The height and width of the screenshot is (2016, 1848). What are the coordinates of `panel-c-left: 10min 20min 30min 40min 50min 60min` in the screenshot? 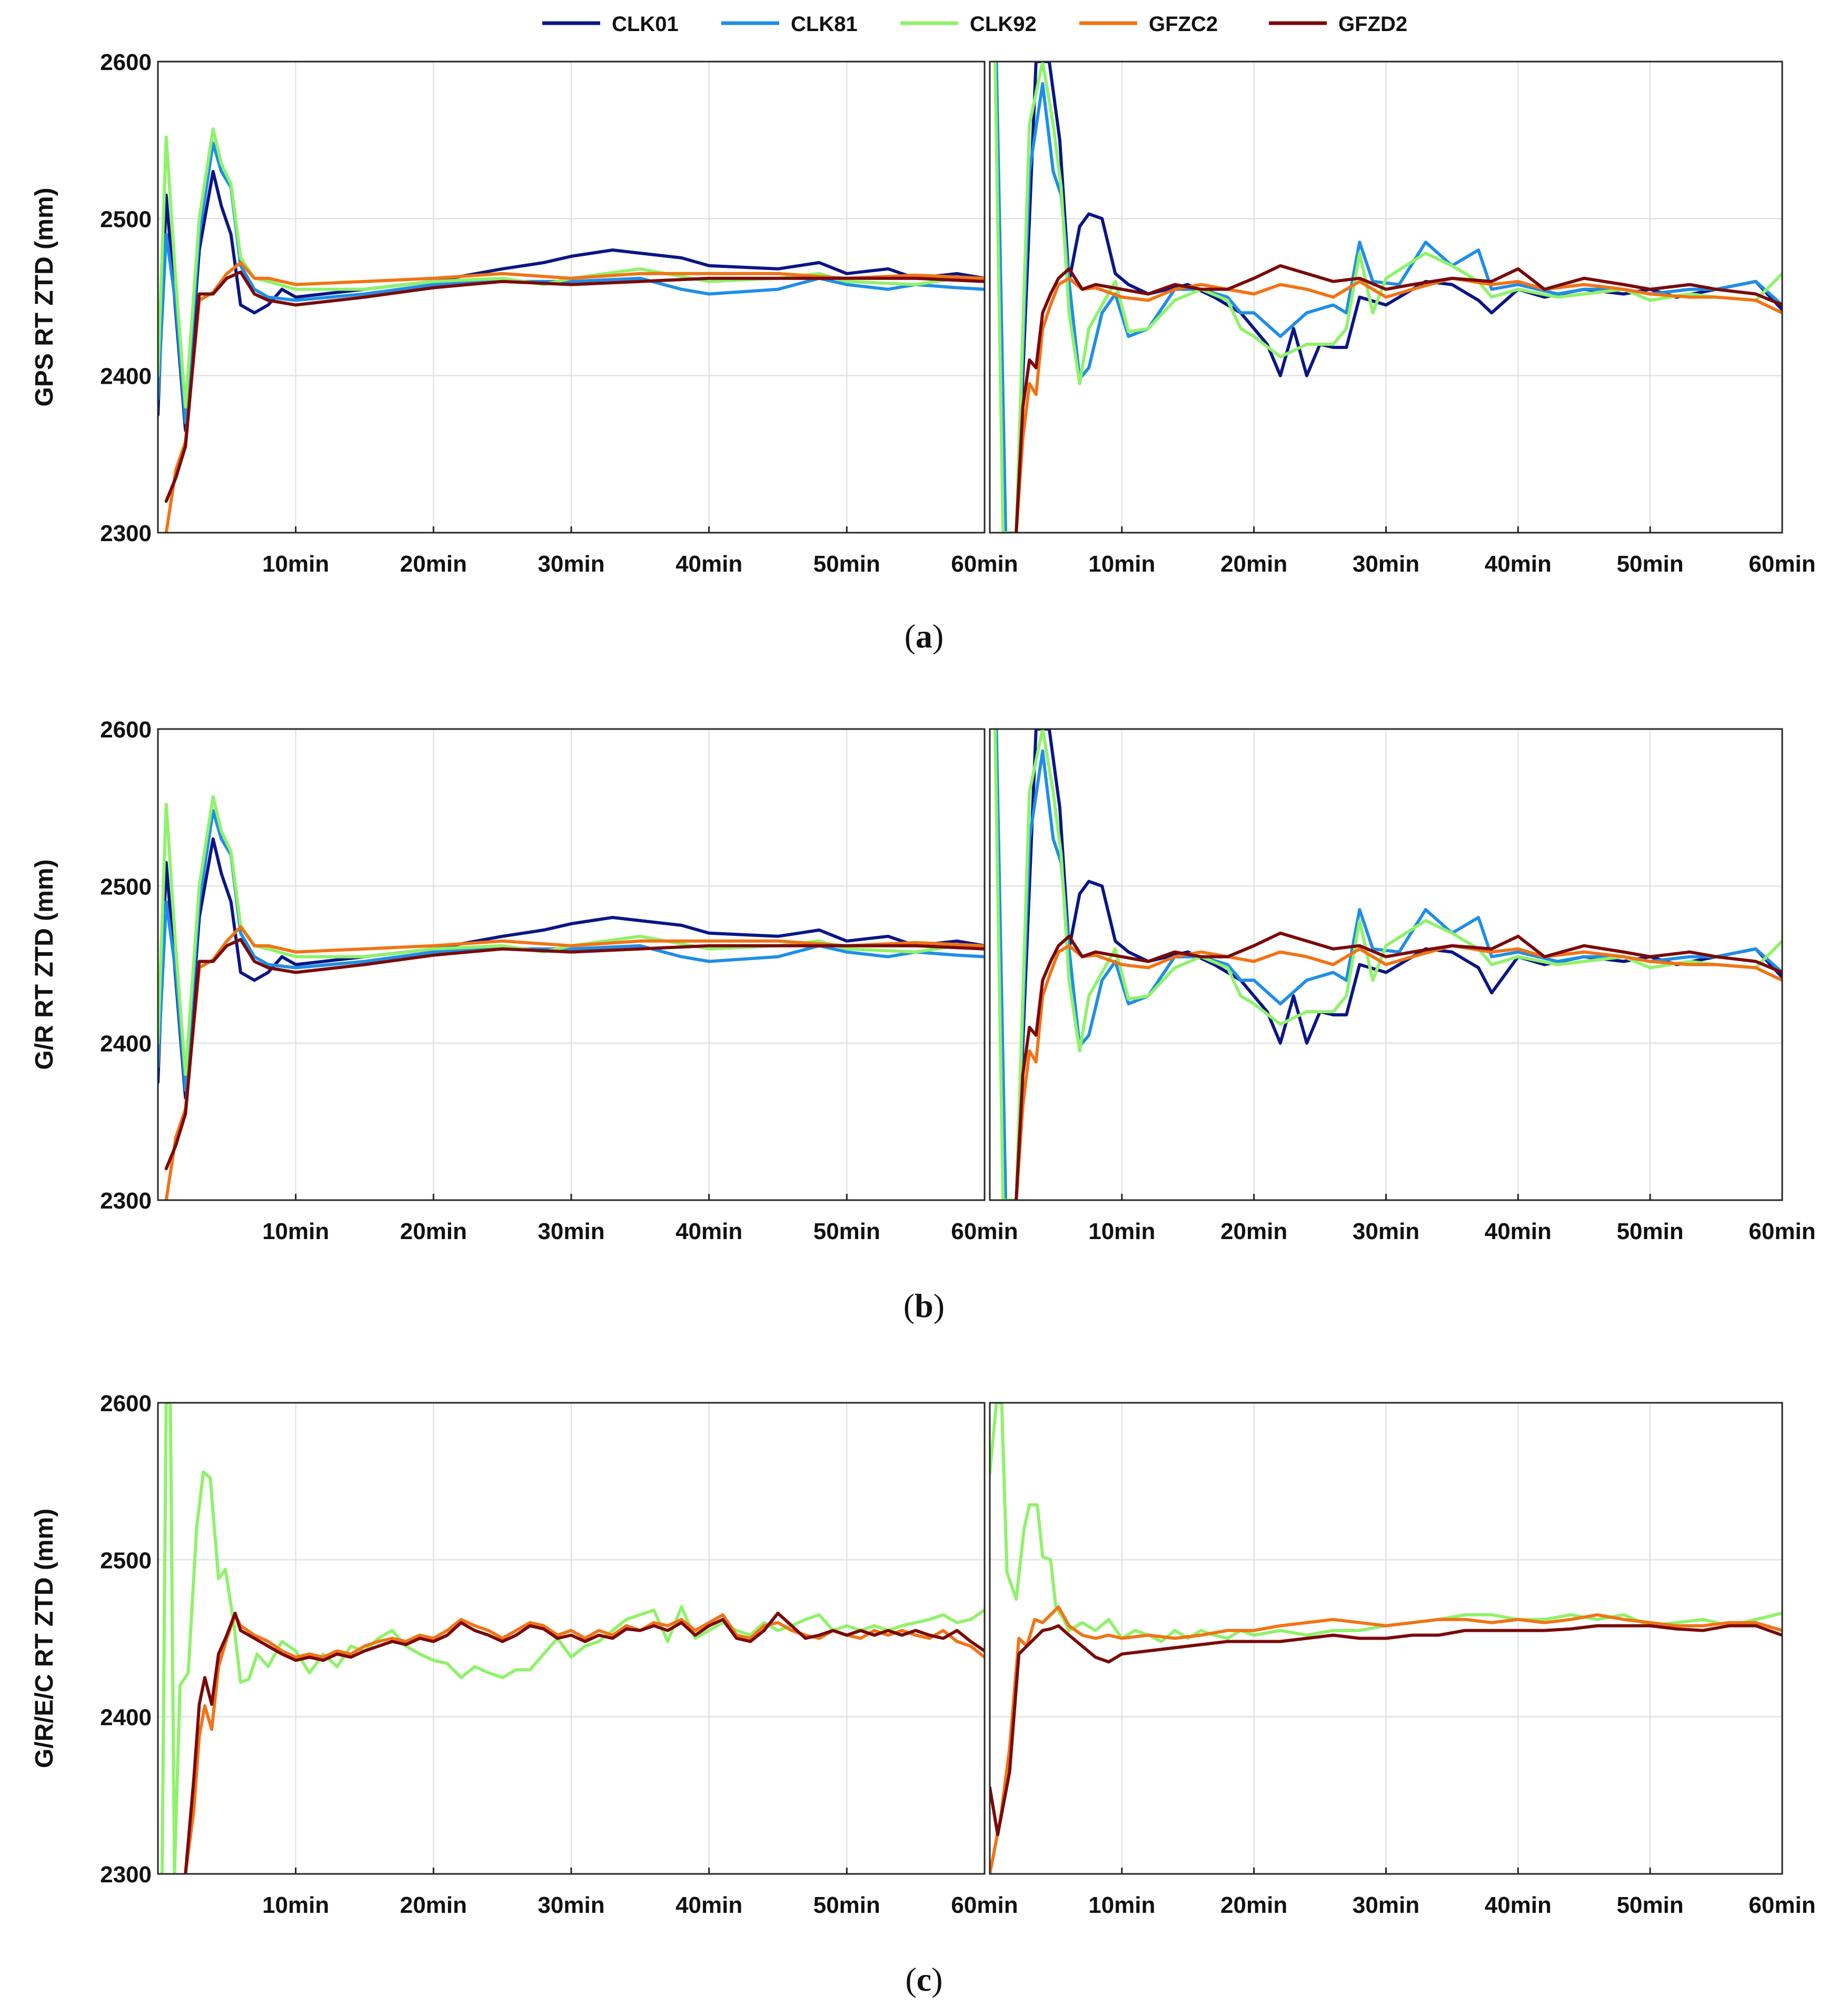 It's located at (587, 1660).